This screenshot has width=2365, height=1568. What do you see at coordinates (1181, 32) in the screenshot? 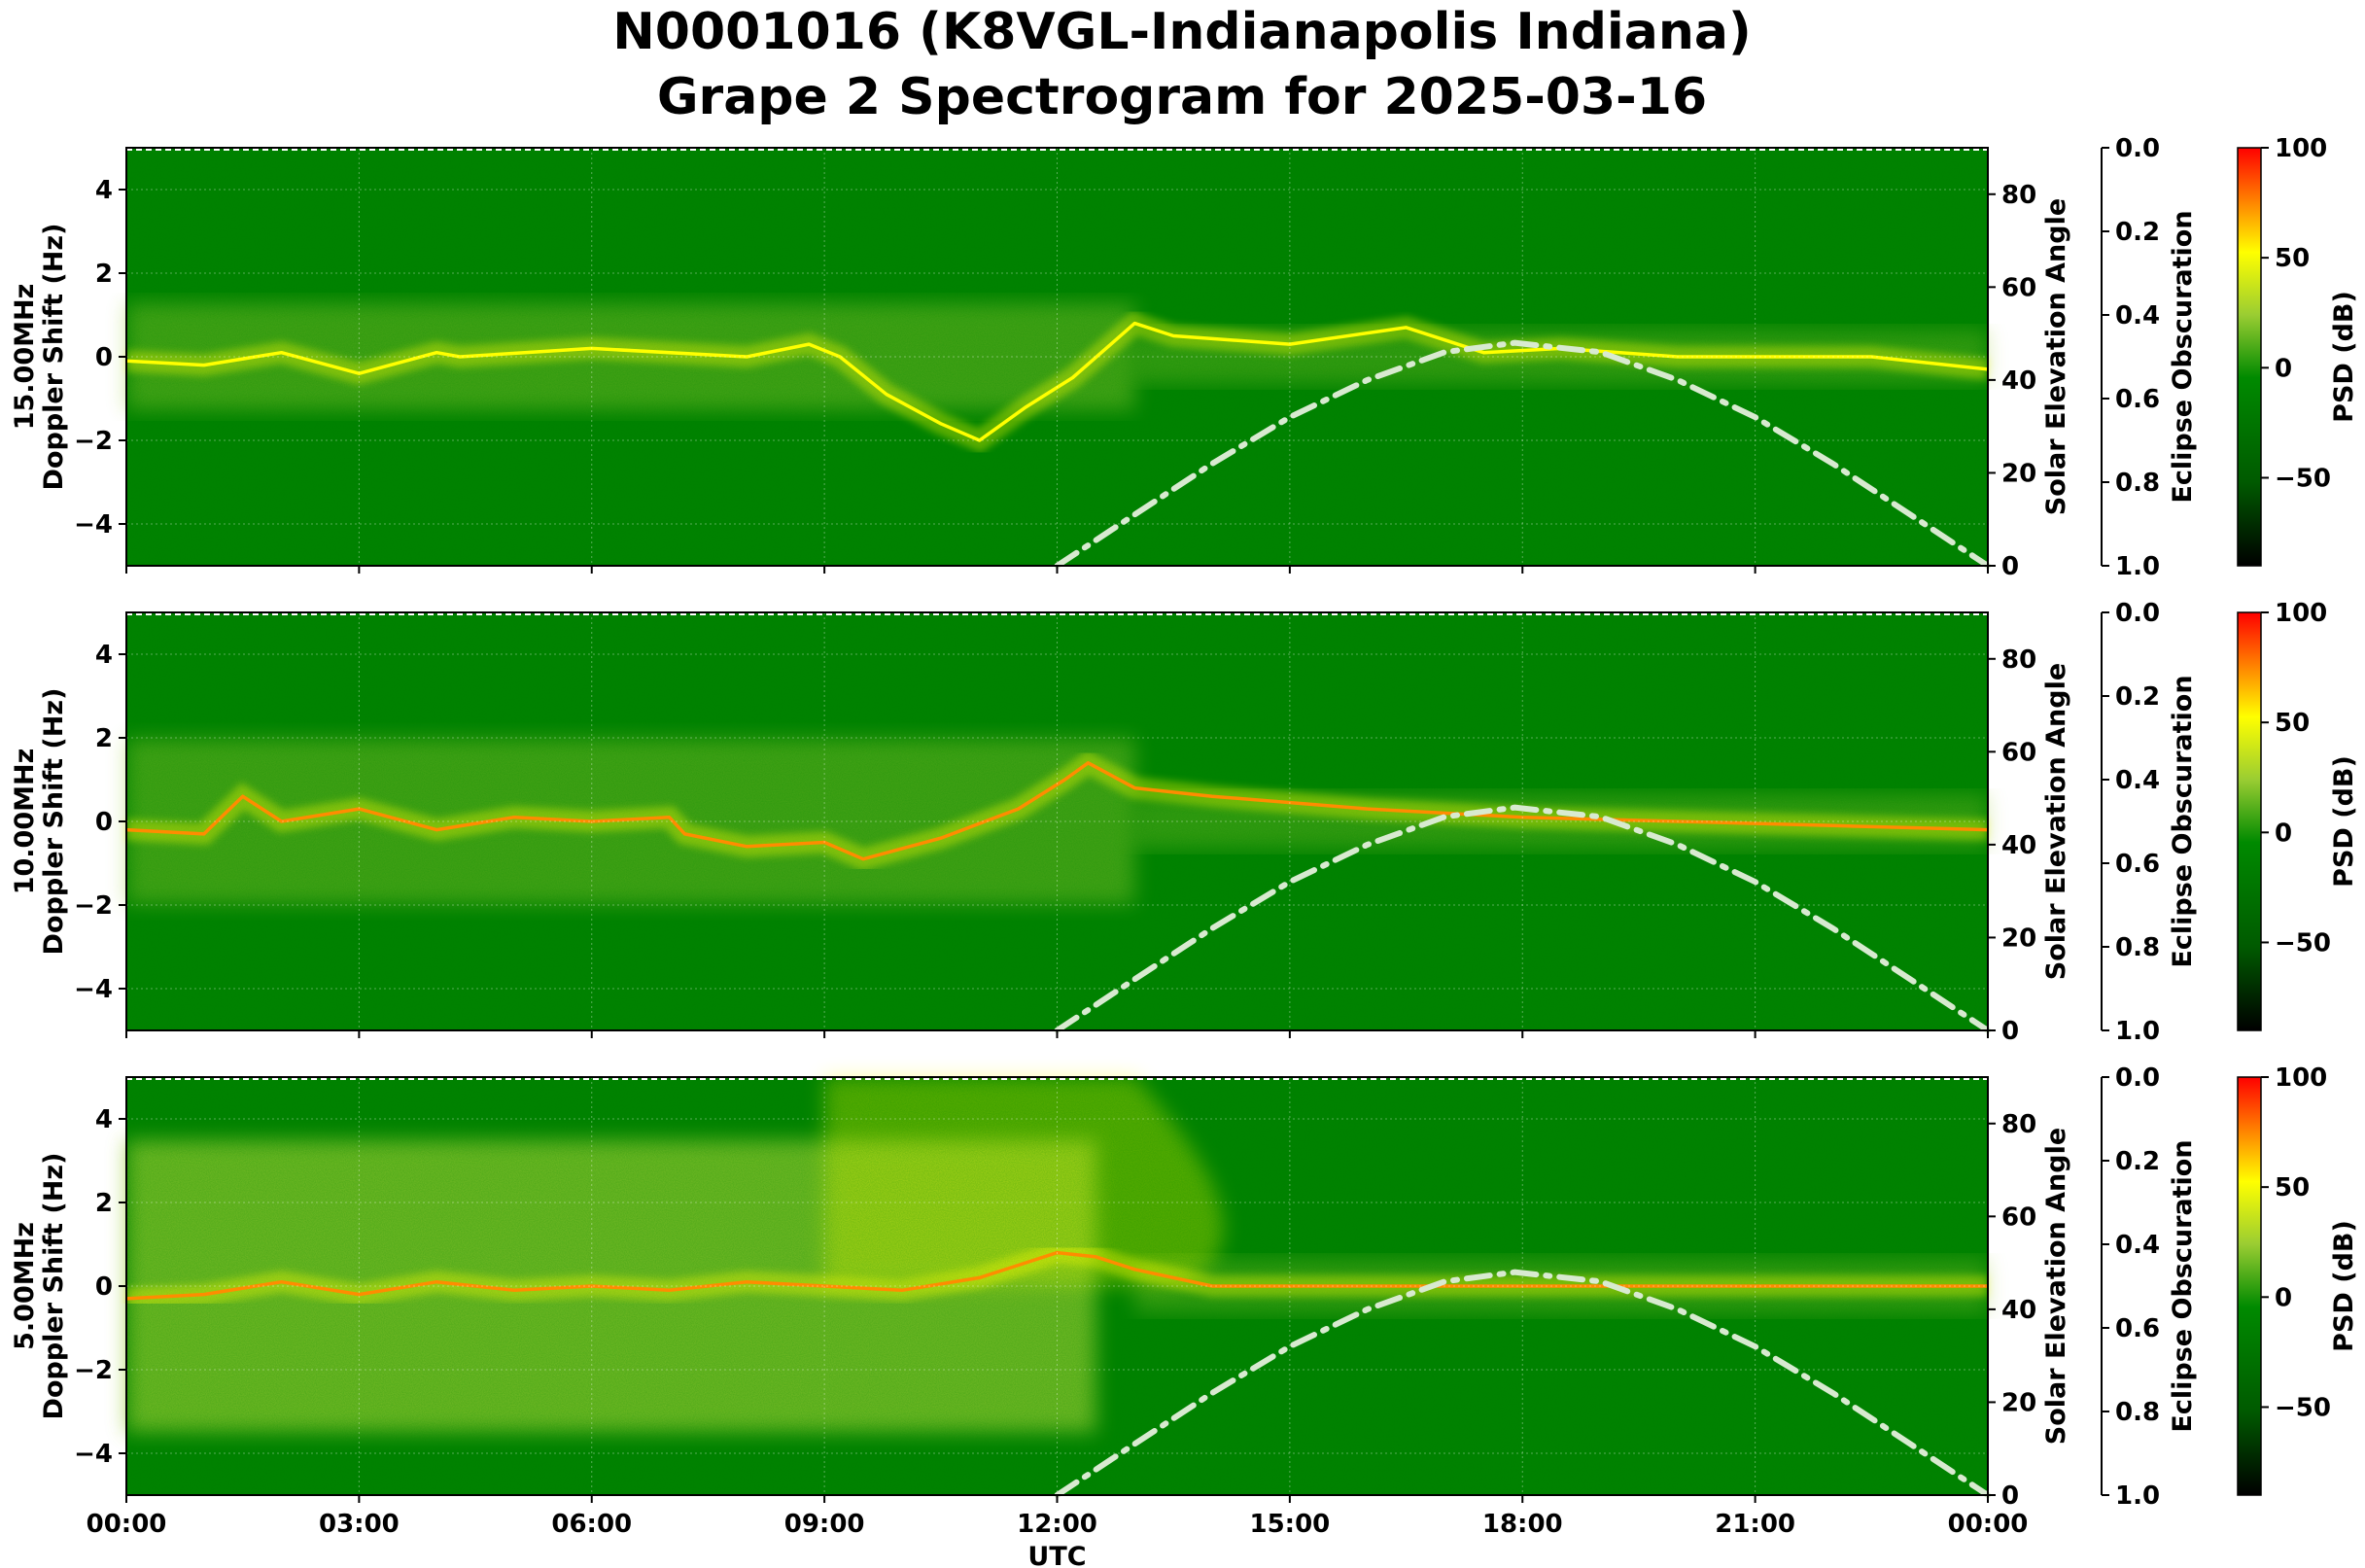
I see `figure-title-line-1: N0001016 (K8VGL-Indianapolis Indiana)` at bounding box center [1181, 32].